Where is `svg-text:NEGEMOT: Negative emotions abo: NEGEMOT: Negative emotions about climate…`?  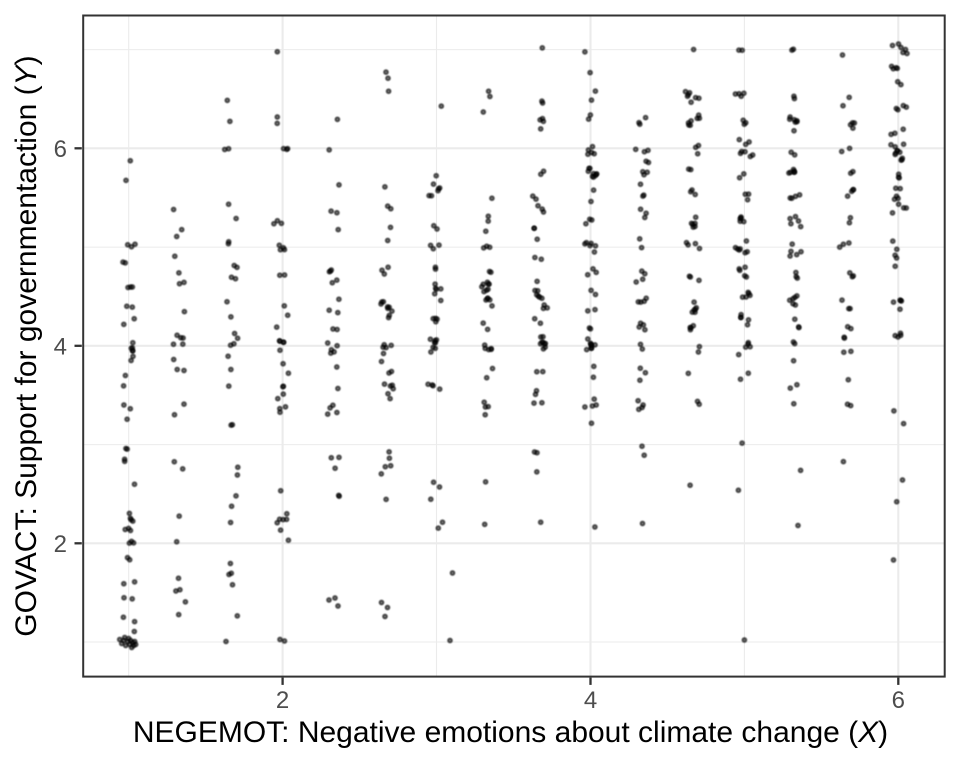
svg-text:NEGEMOT: Negative emotions abo: NEGEMOT: Negative emotions about climate… is located at coordinates (510, 732).